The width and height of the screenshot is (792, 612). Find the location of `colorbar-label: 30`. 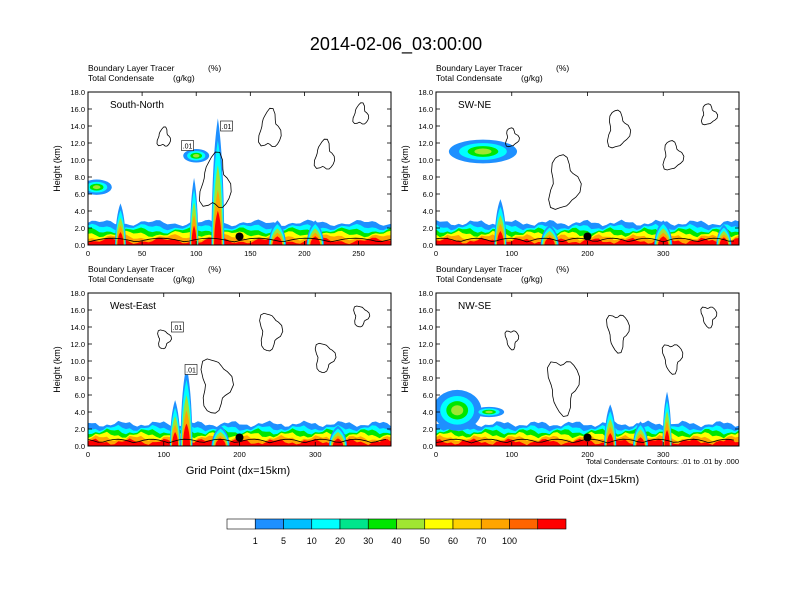

colorbar-label: 30 is located at coordinates (368, 541).